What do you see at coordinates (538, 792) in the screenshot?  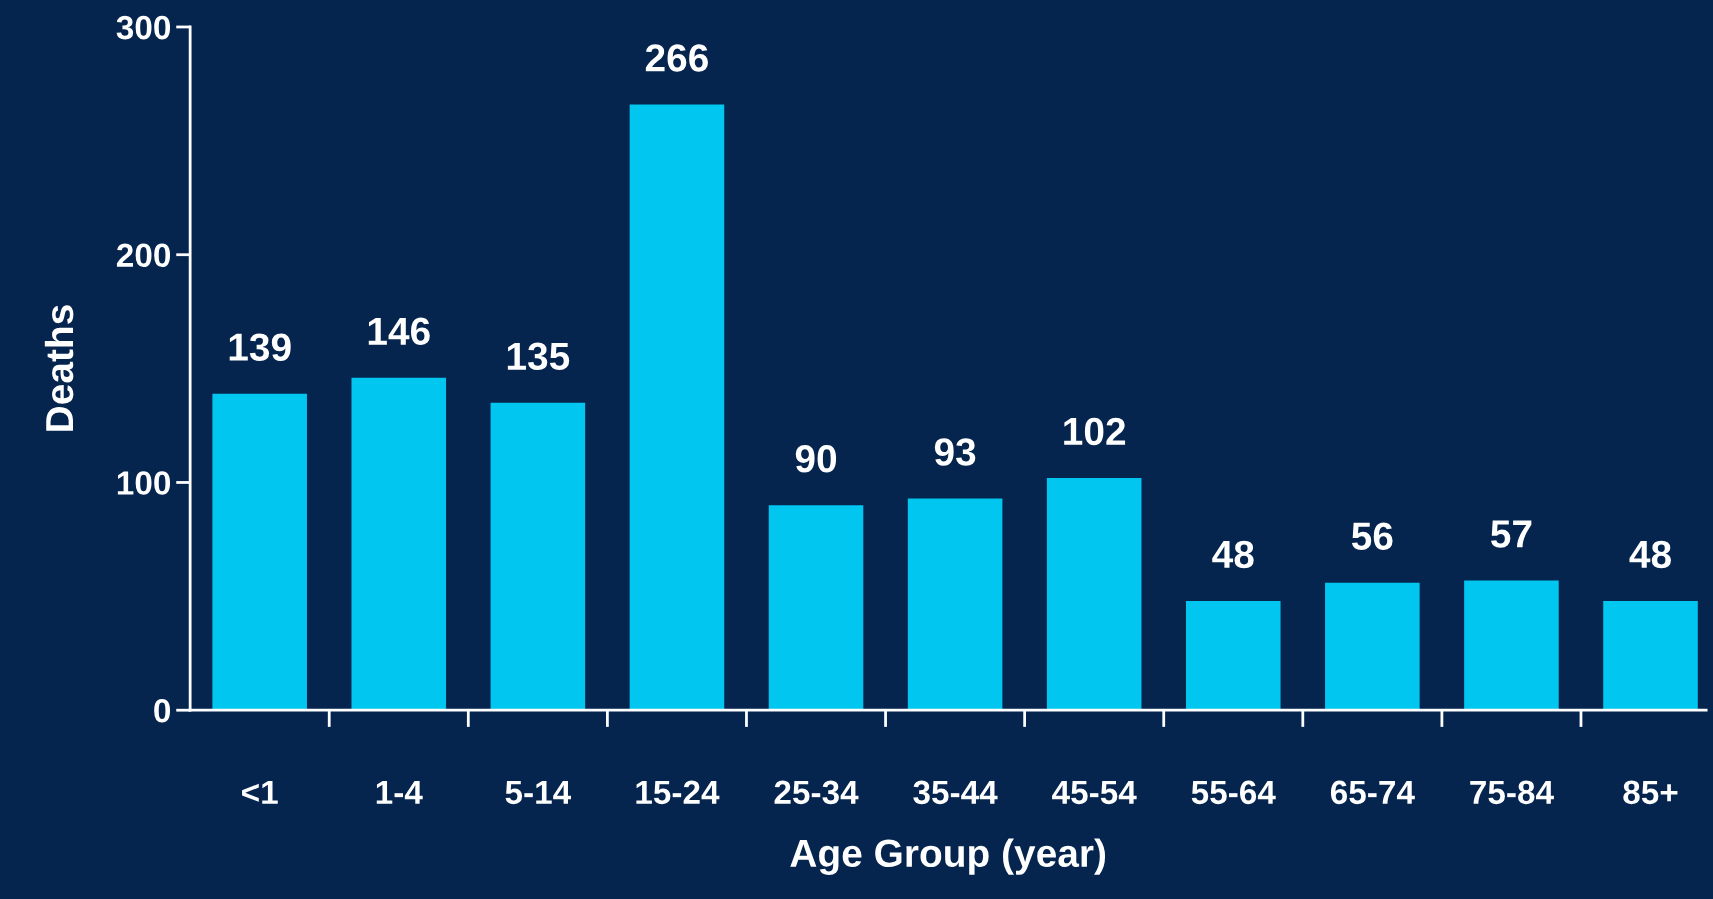 I see `x-tick-label: 5-14` at bounding box center [538, 792].